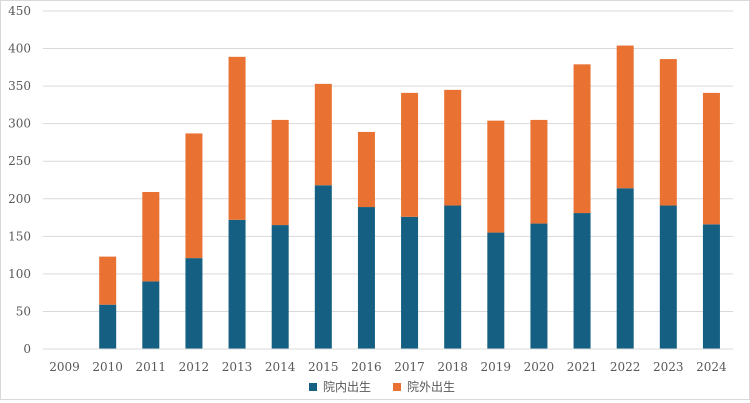 The height and width of the screenshot is (403, 750). I want to click on legend: 院内出生 院外出生, so click(382, 387).